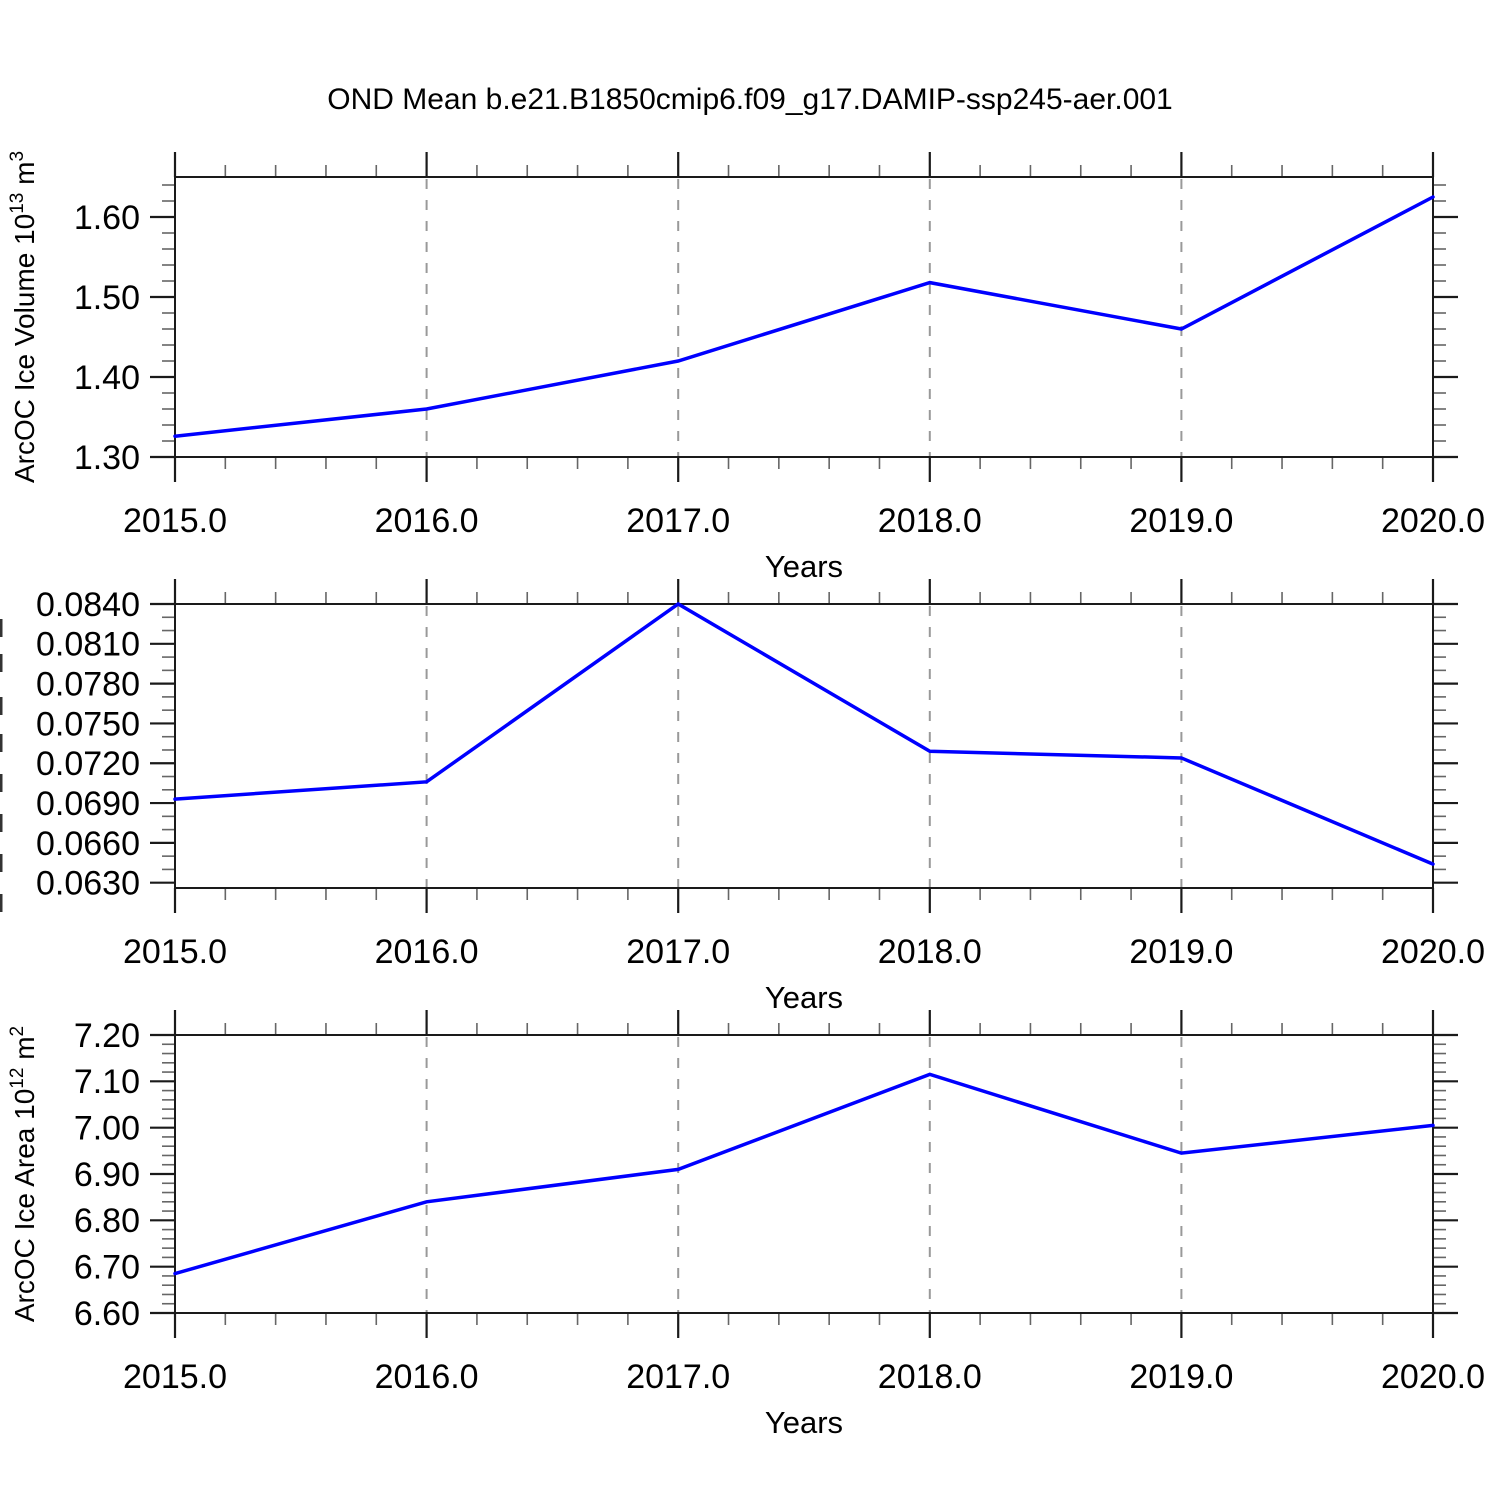 Image resolution: width=1500 pixels, height=1500 pixels. Describe the element at coordinates (88, 804) in the screenshot. I see `y-tick-label: 0.0690` at that location.